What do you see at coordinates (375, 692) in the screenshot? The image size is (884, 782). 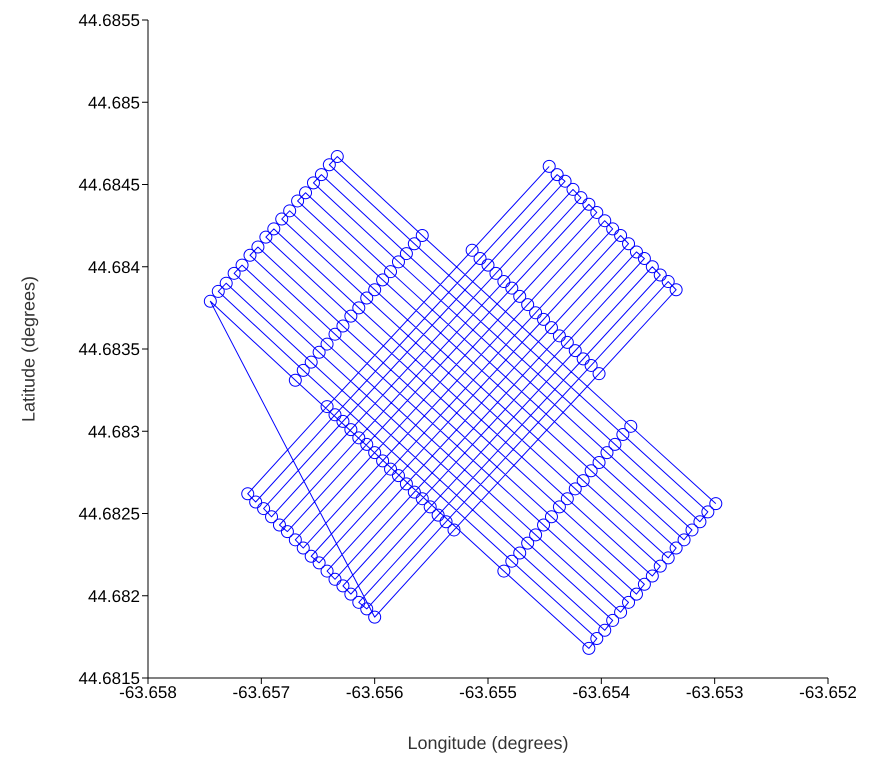 I see `x-tick-label: -63.656` at bounding box center [375, 692].